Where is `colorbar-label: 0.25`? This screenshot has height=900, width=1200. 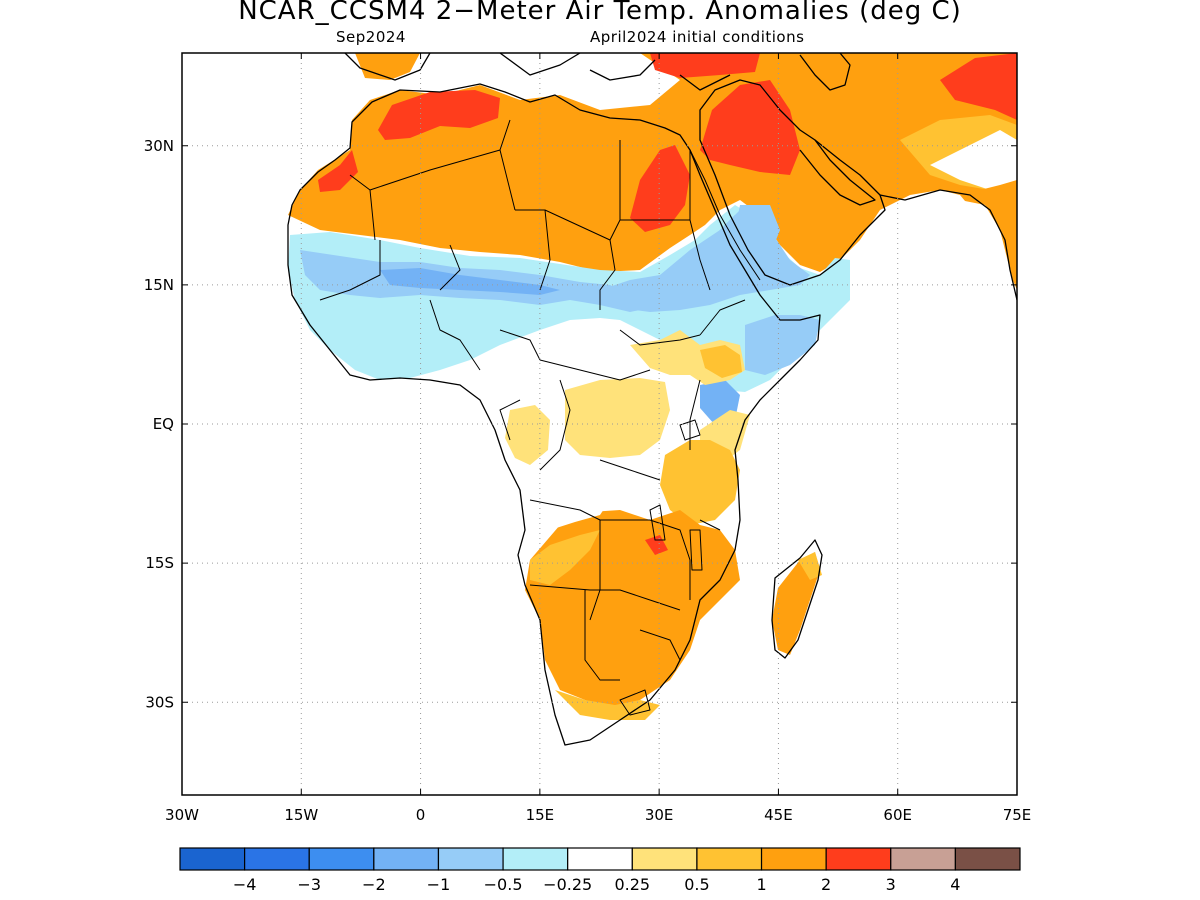 colorbar-label: 0.25 is located at coordinates (632, 884).